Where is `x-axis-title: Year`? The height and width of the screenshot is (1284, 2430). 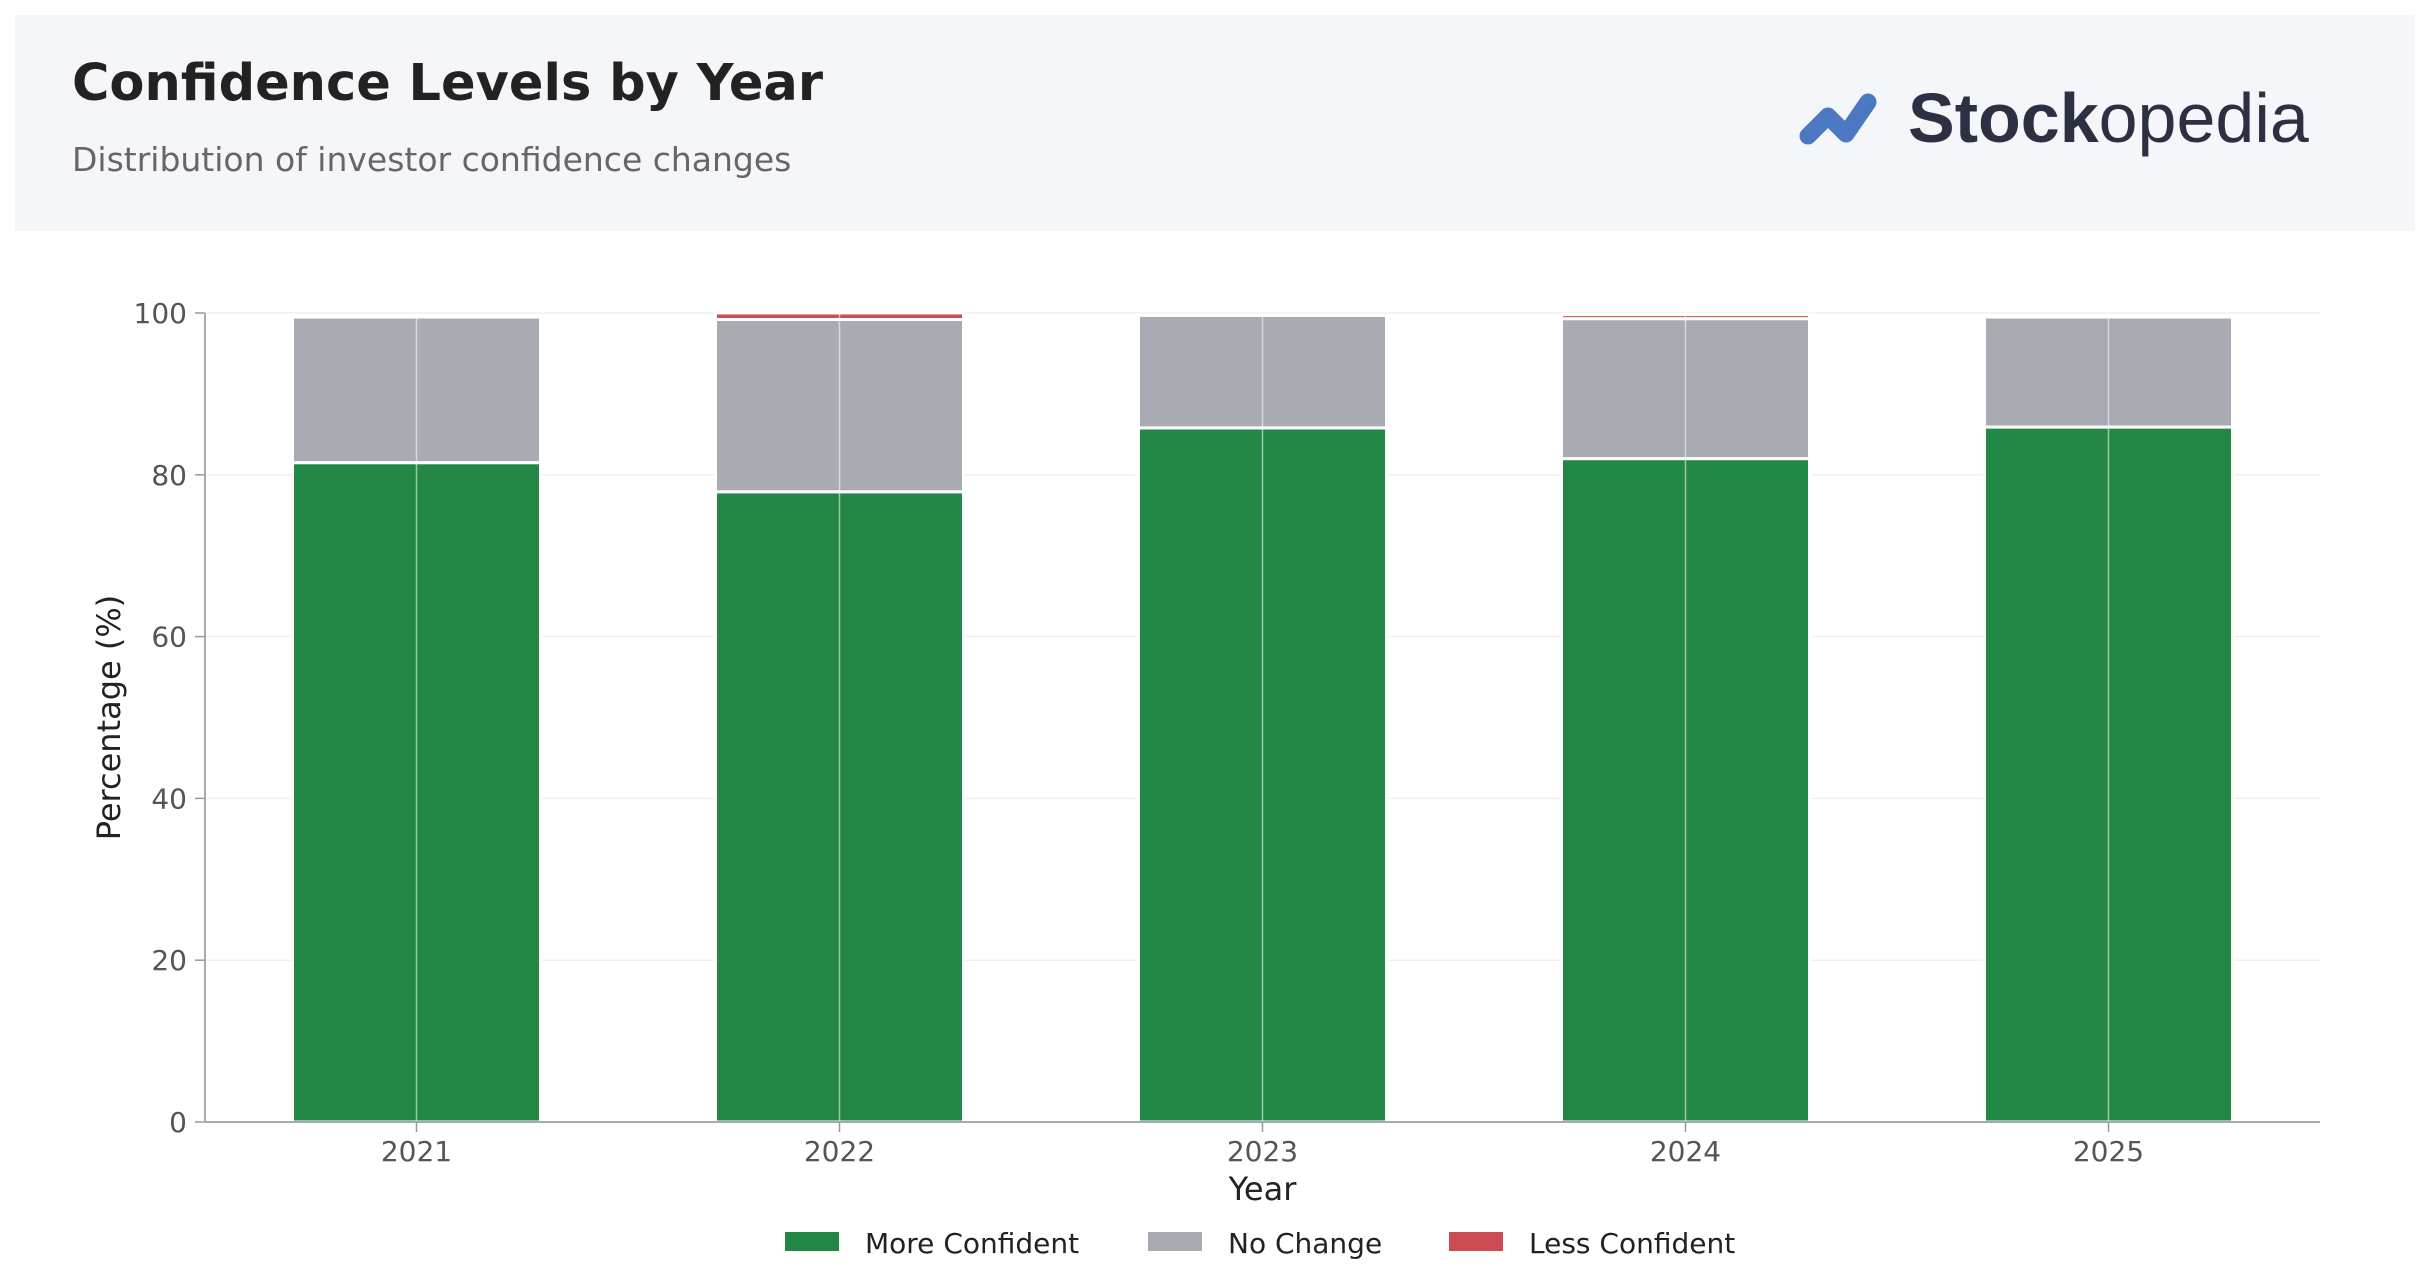 x-axis-title: Year is located at coordinates (1263, 1189).